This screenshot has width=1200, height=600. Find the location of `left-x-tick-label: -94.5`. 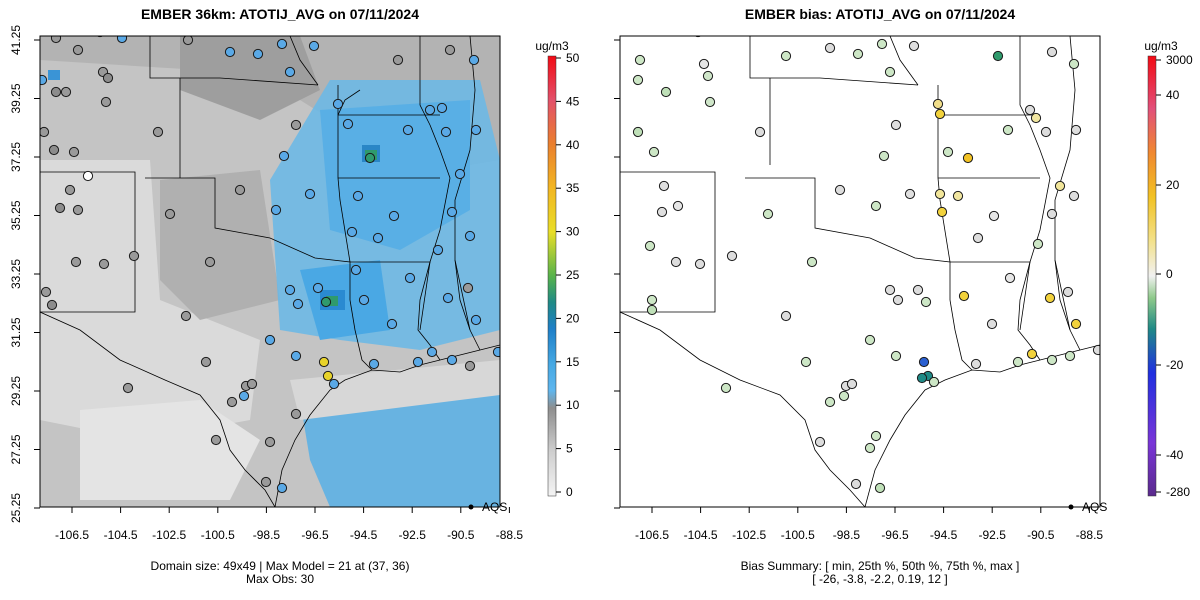

left-x-tick-label: -94.5 is located at coordinates (364, 535).